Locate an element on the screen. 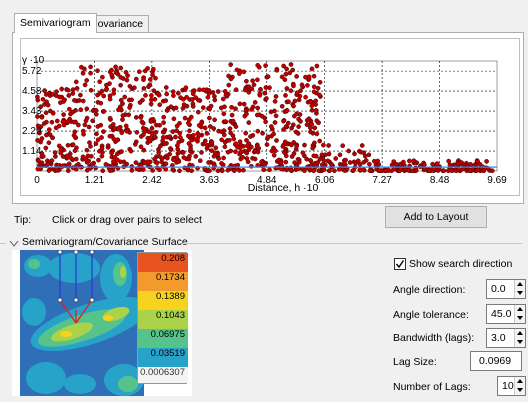  show-search-direction-label: Show search direction is located at coordinates (461, 264).